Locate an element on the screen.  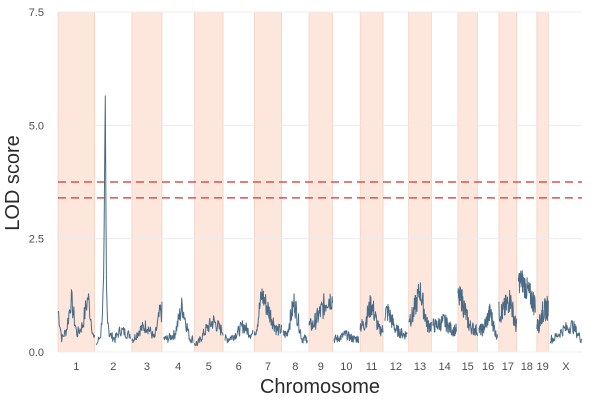
x-tick-label: X is located at coordinates (566, 367).